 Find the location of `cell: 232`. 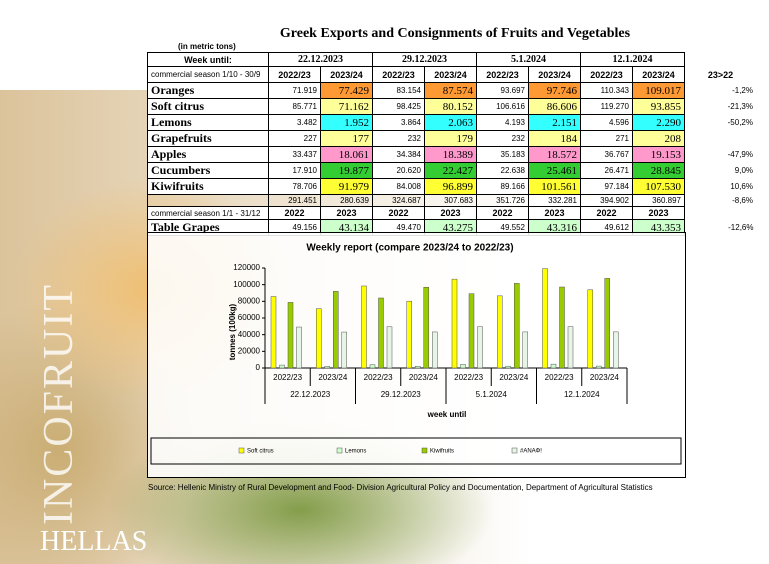

cell: 232 is located at coordinates (502, 138).